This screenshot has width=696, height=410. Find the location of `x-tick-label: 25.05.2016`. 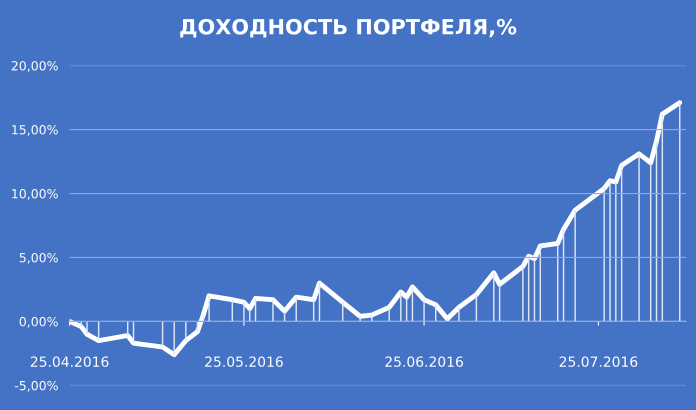

x-tick-label: 25.05.2016 is located at coordinates (244, 361).